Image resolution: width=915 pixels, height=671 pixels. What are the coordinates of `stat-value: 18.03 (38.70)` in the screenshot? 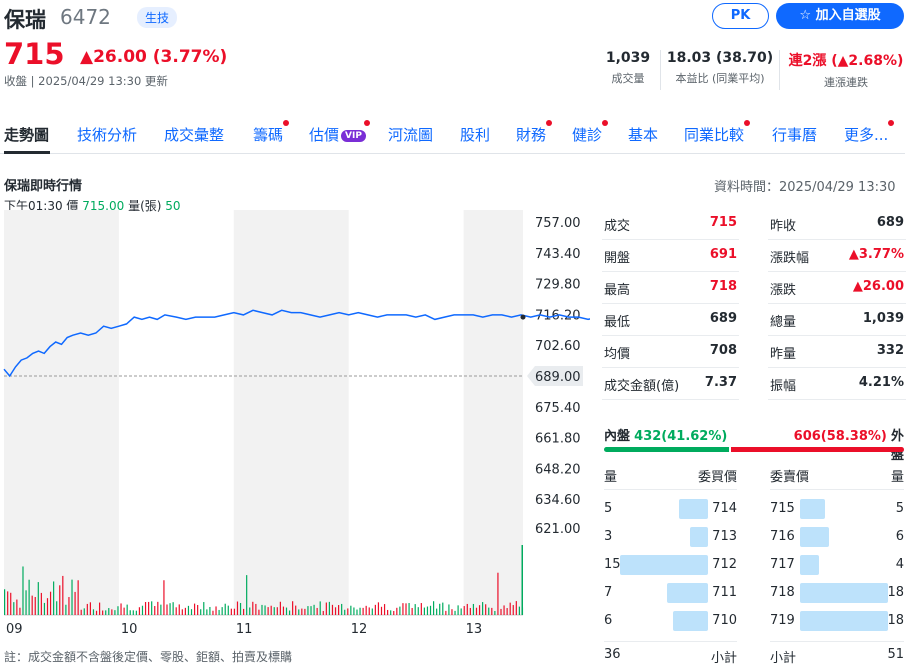 It's located at (720, 58).